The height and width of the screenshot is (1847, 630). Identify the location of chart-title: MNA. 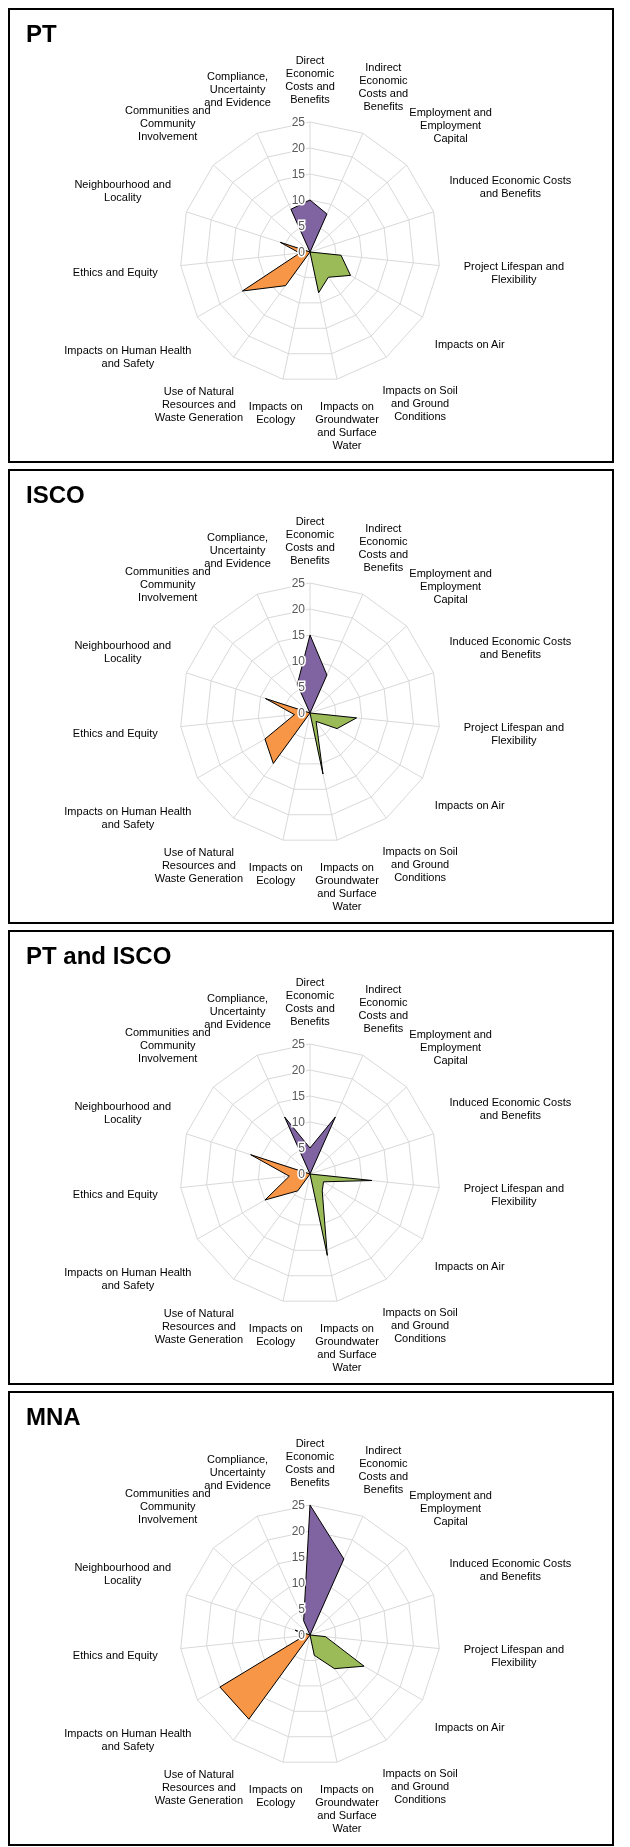
(53, 1417).